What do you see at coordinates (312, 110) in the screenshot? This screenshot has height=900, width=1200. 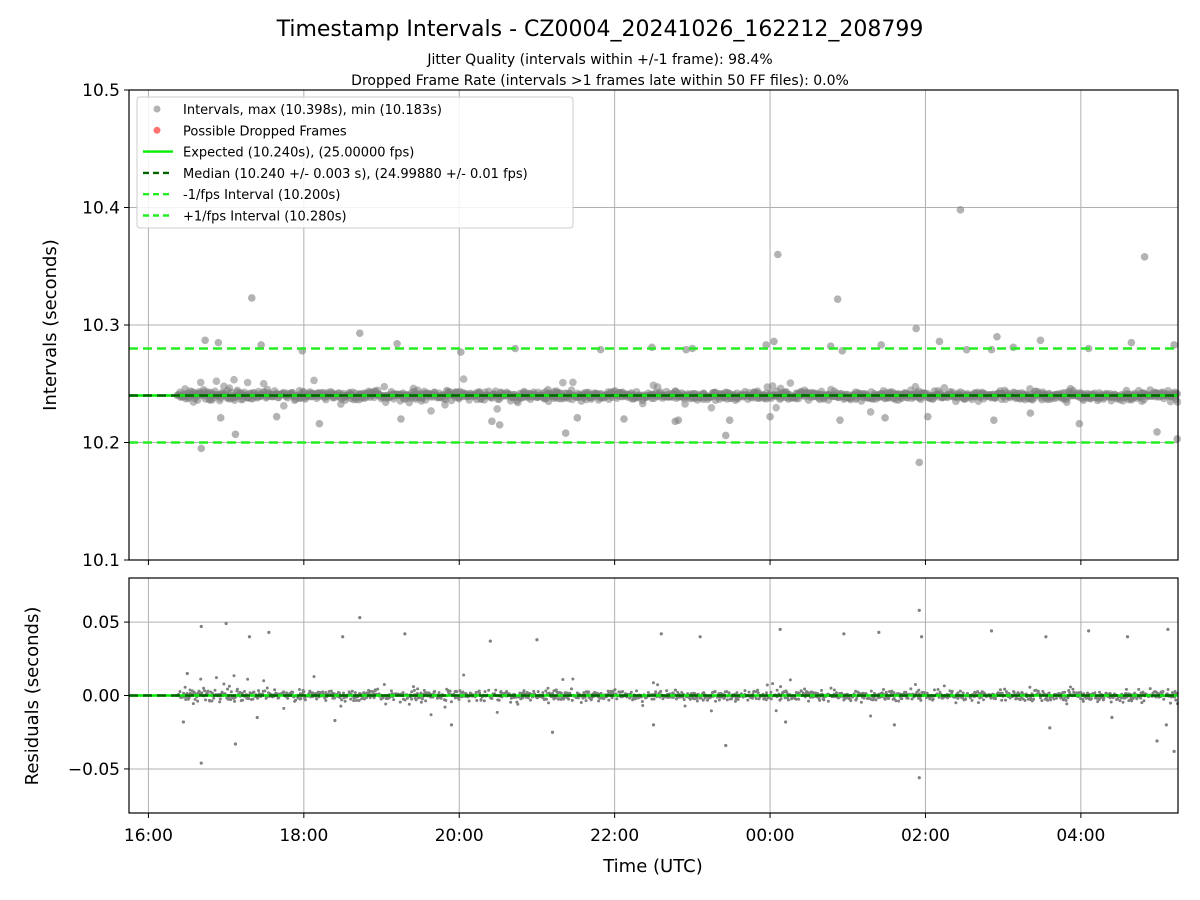 I see `legend-label: Intervals, max (10.398s), min (10.183s)` at bounding box center [312, 110].